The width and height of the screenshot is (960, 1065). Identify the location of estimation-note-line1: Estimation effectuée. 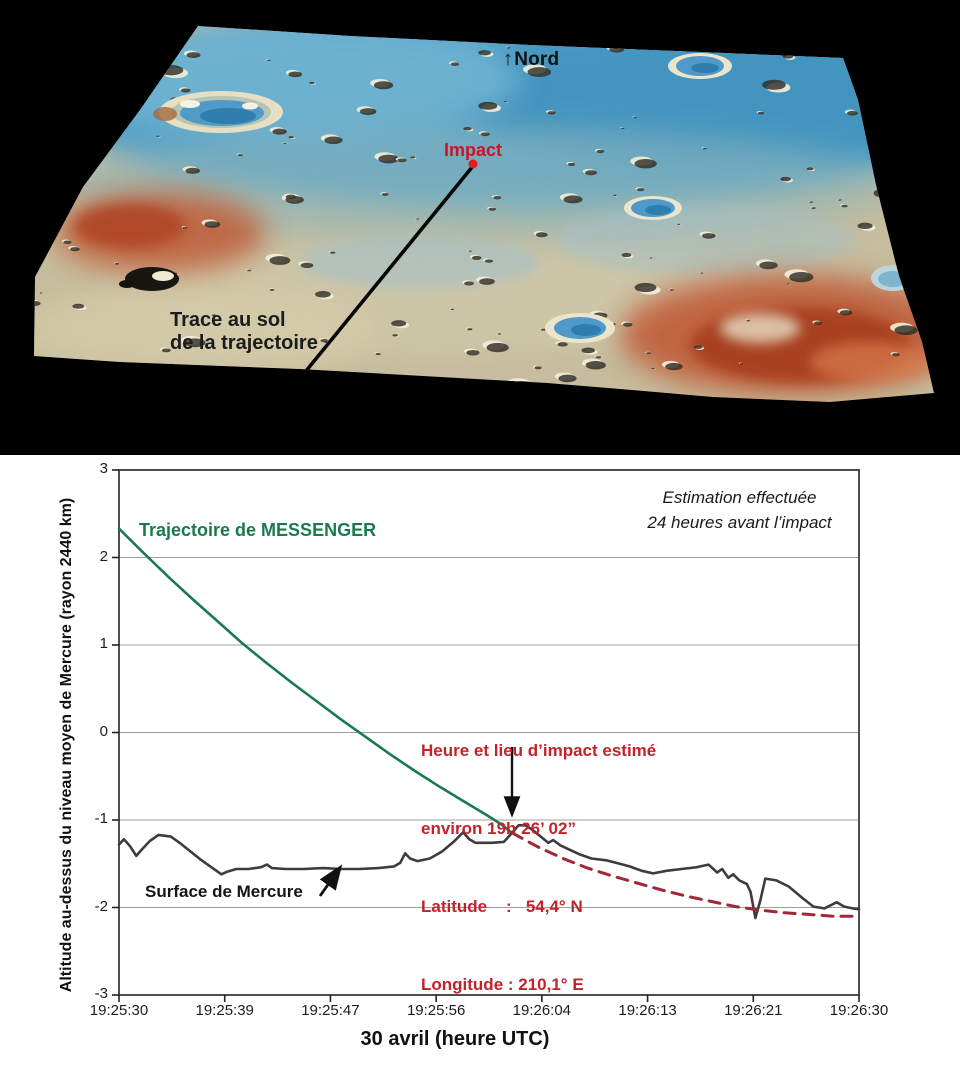
(739, 497).